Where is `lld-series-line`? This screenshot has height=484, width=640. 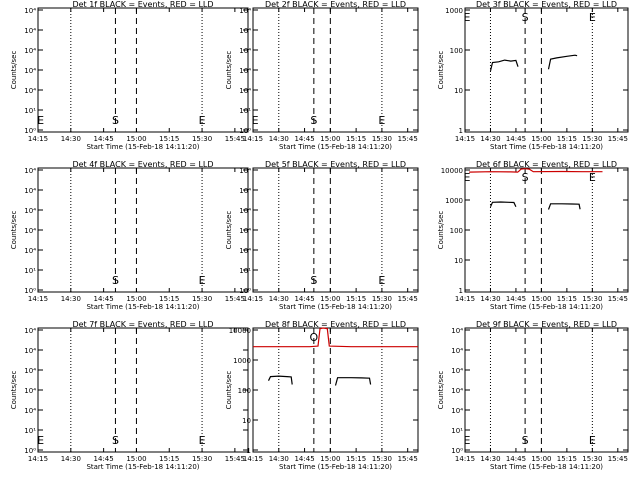
lld-series-line is located at coordinates (335, 337).